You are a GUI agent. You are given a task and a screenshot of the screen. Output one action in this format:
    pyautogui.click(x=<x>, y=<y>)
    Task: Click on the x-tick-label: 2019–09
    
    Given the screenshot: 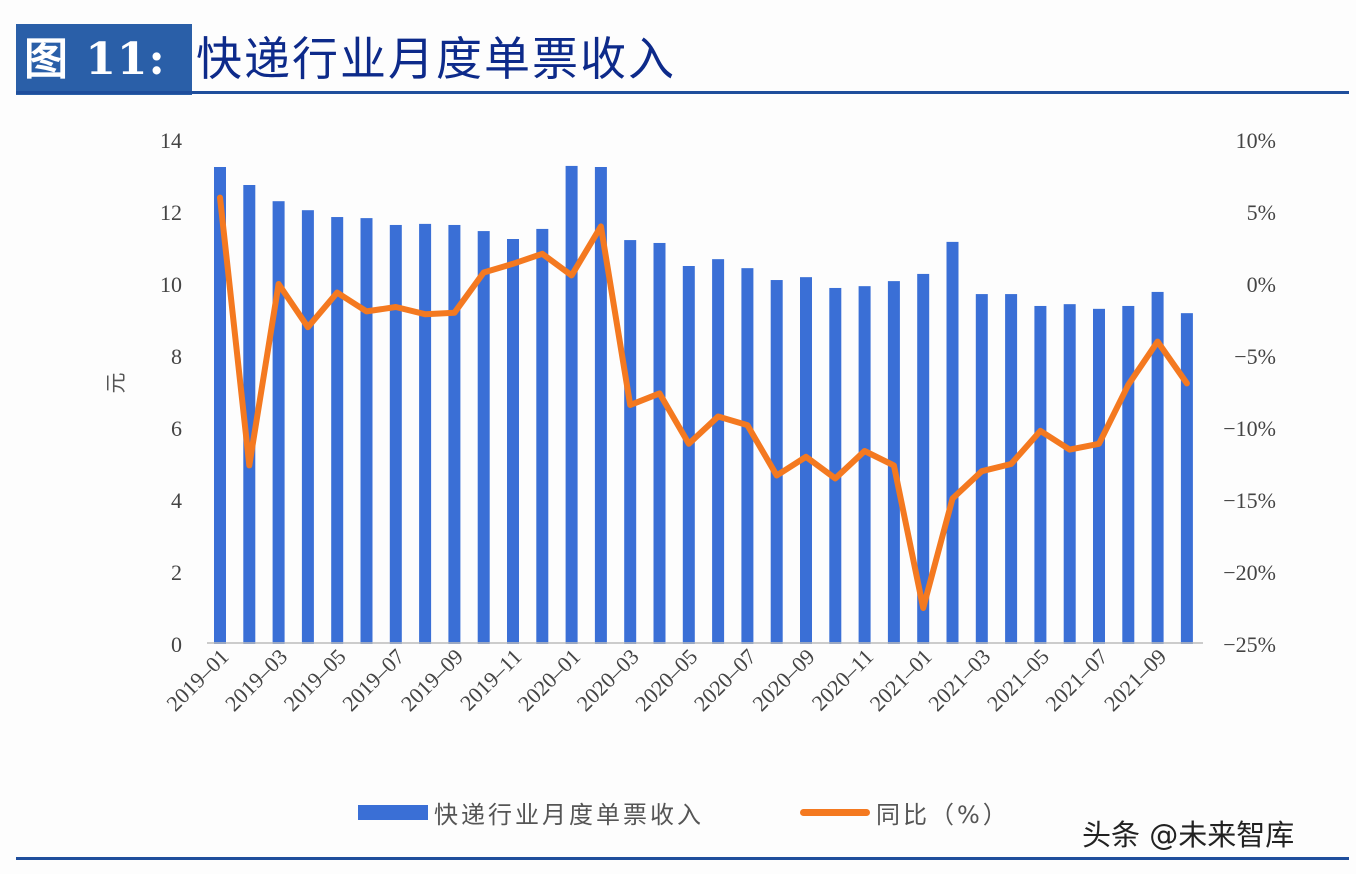 What is the action you would take?
    pyautogui.click(x=432, y=680)
    